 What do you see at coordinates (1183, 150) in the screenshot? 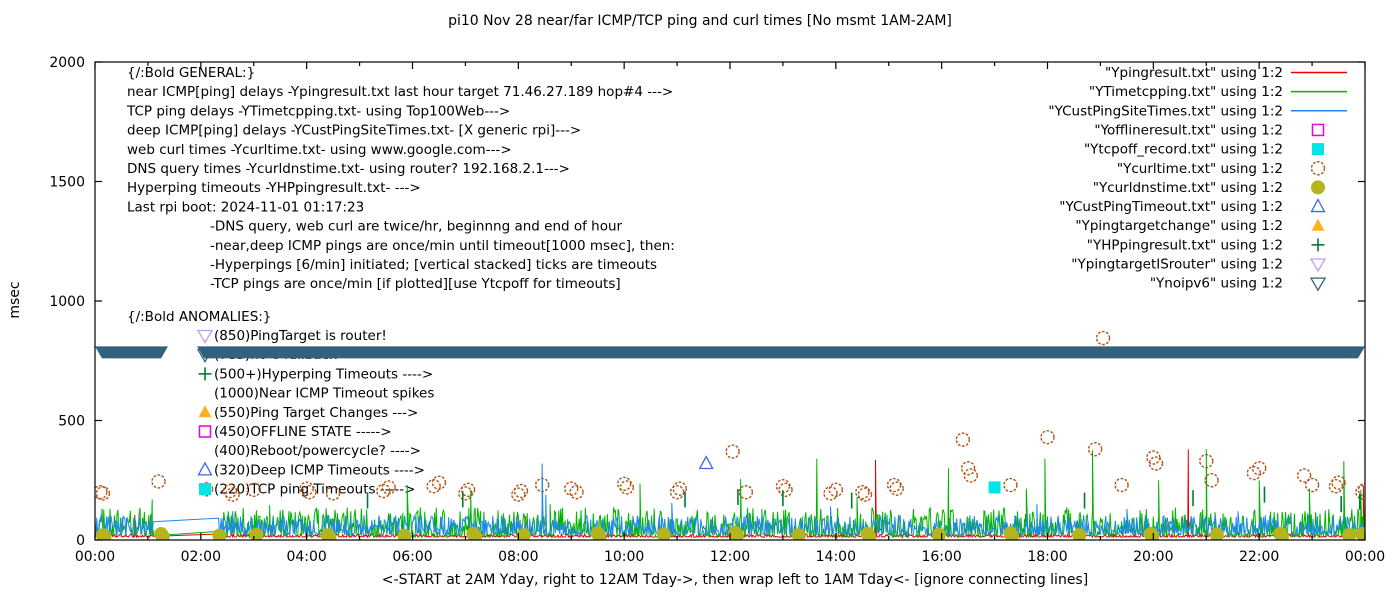
I see `legend-label: "Ytcpoff_record.txt" using 1:2` at bounding box center [1183, 150].